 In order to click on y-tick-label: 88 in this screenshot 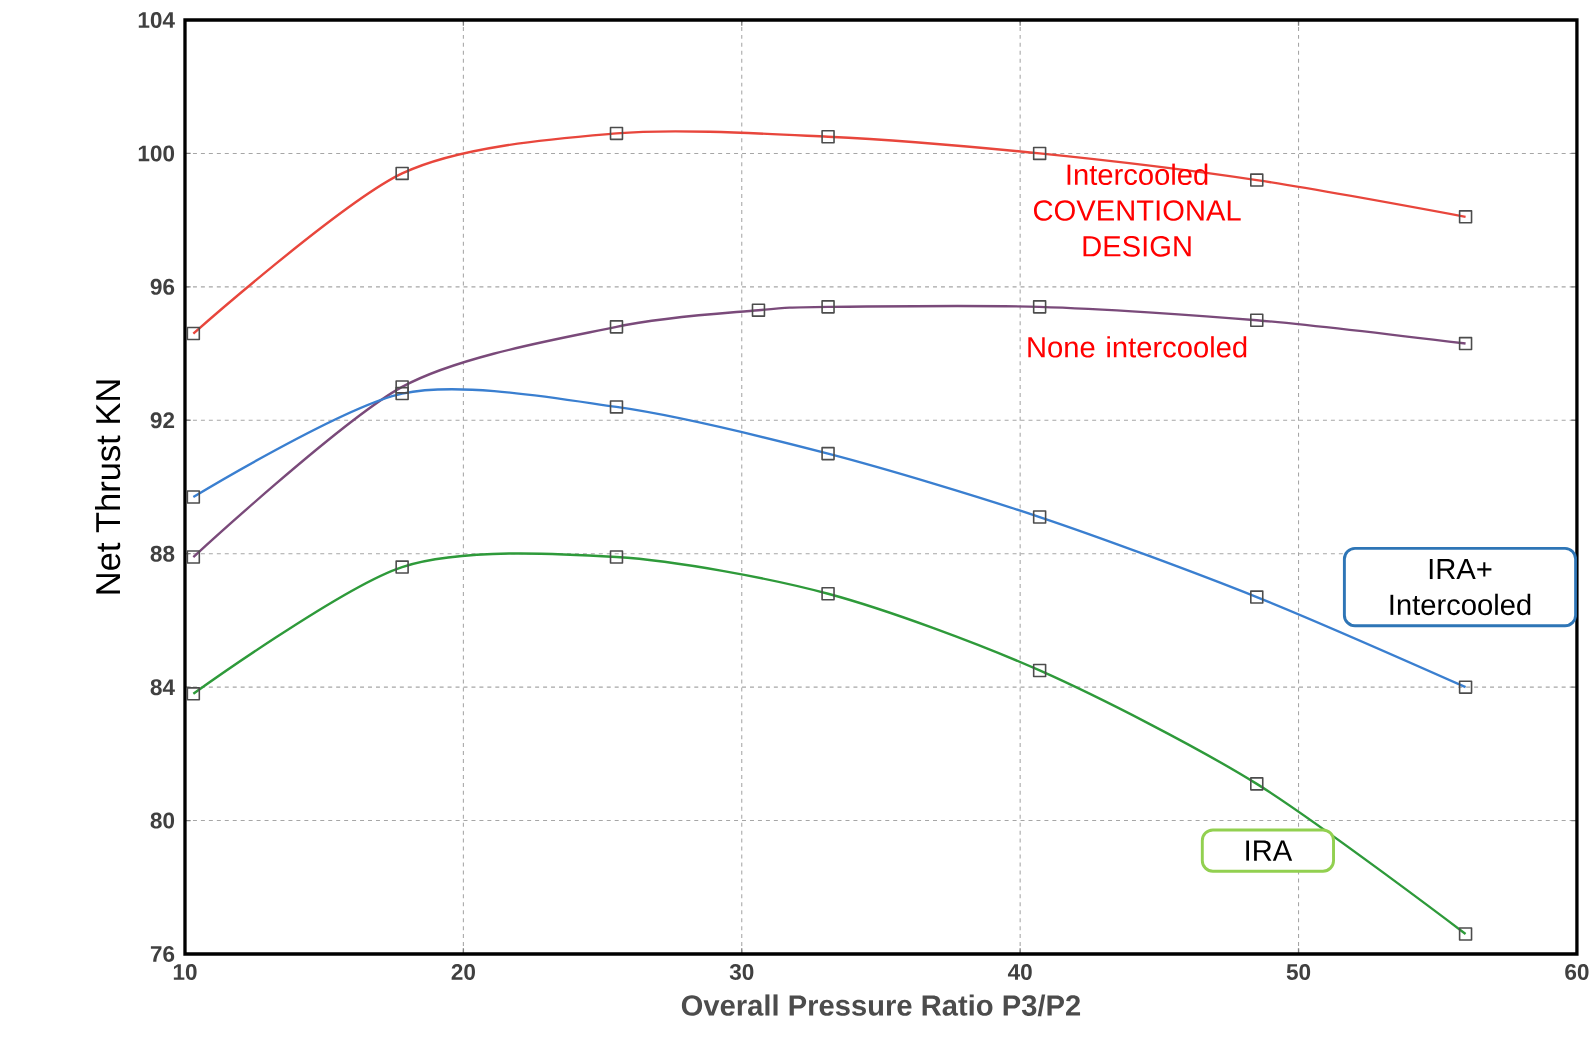, I will do `click(162, 553)`.